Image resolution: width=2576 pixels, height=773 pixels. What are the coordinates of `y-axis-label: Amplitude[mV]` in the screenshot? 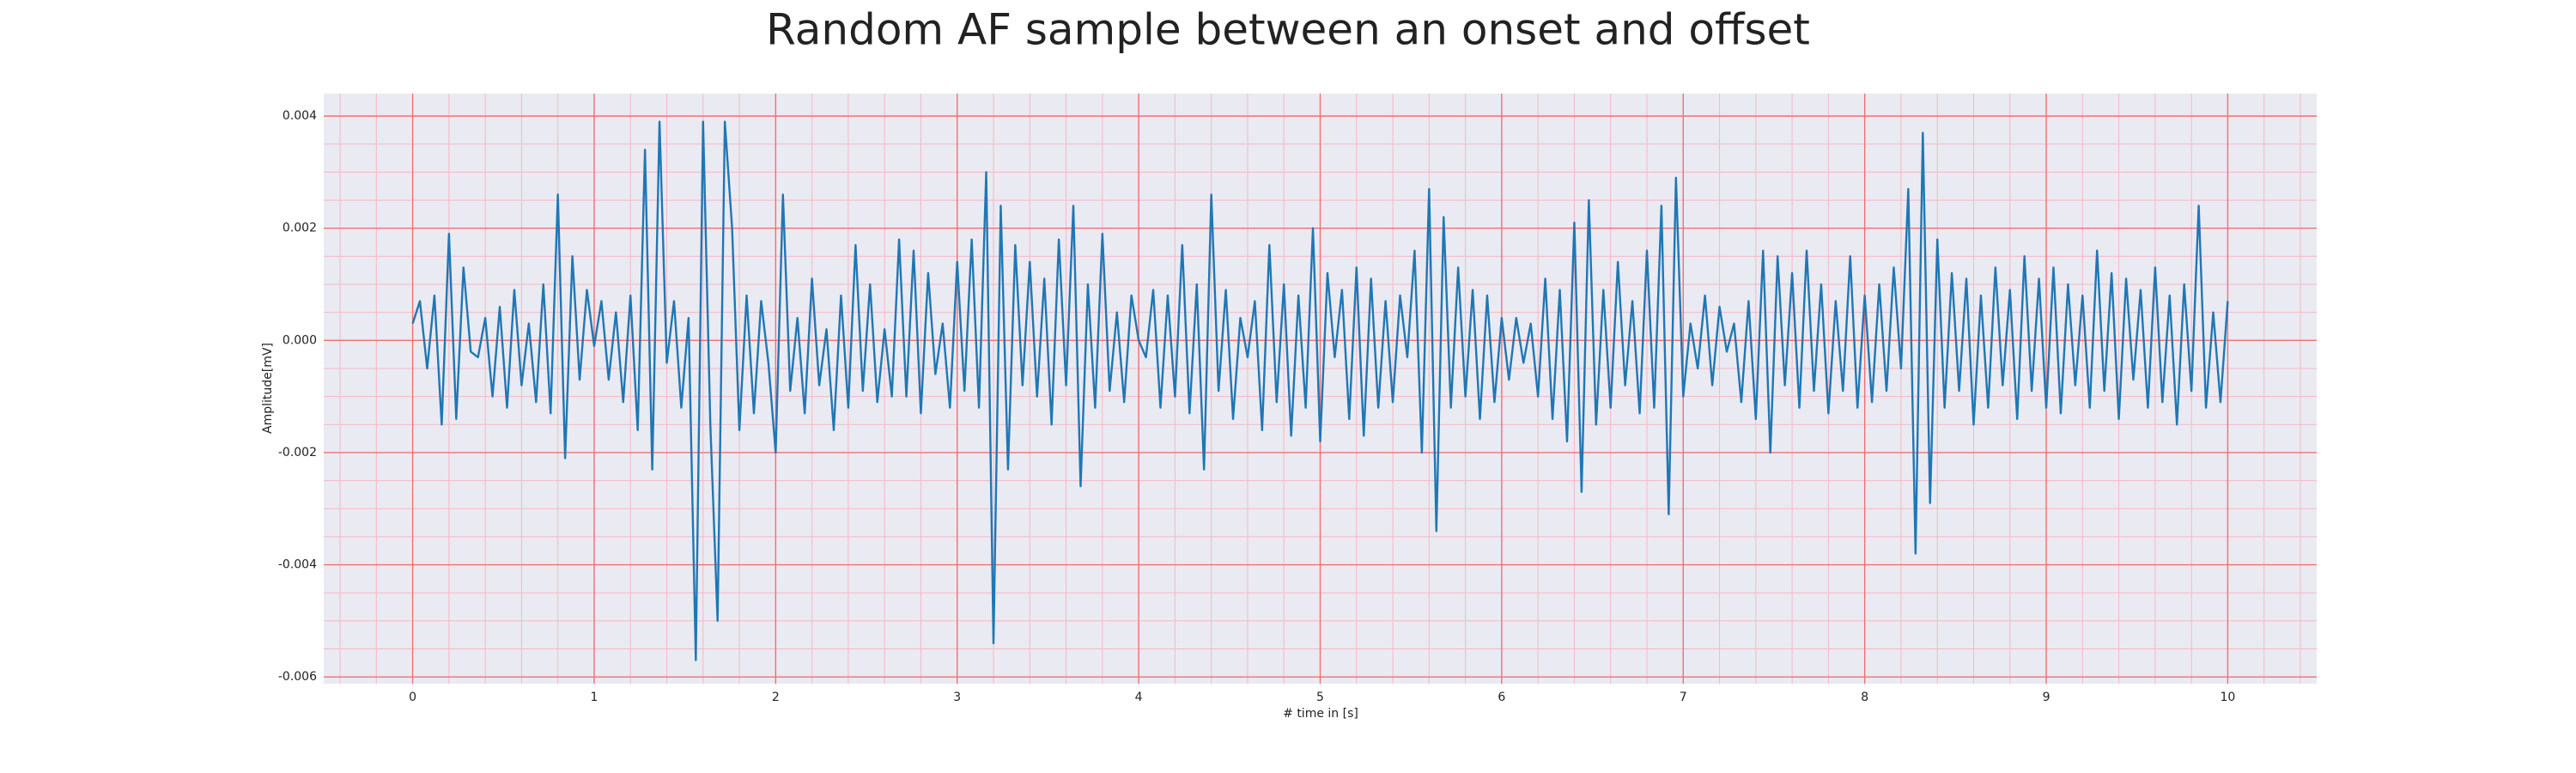 It's located at (268, 388).